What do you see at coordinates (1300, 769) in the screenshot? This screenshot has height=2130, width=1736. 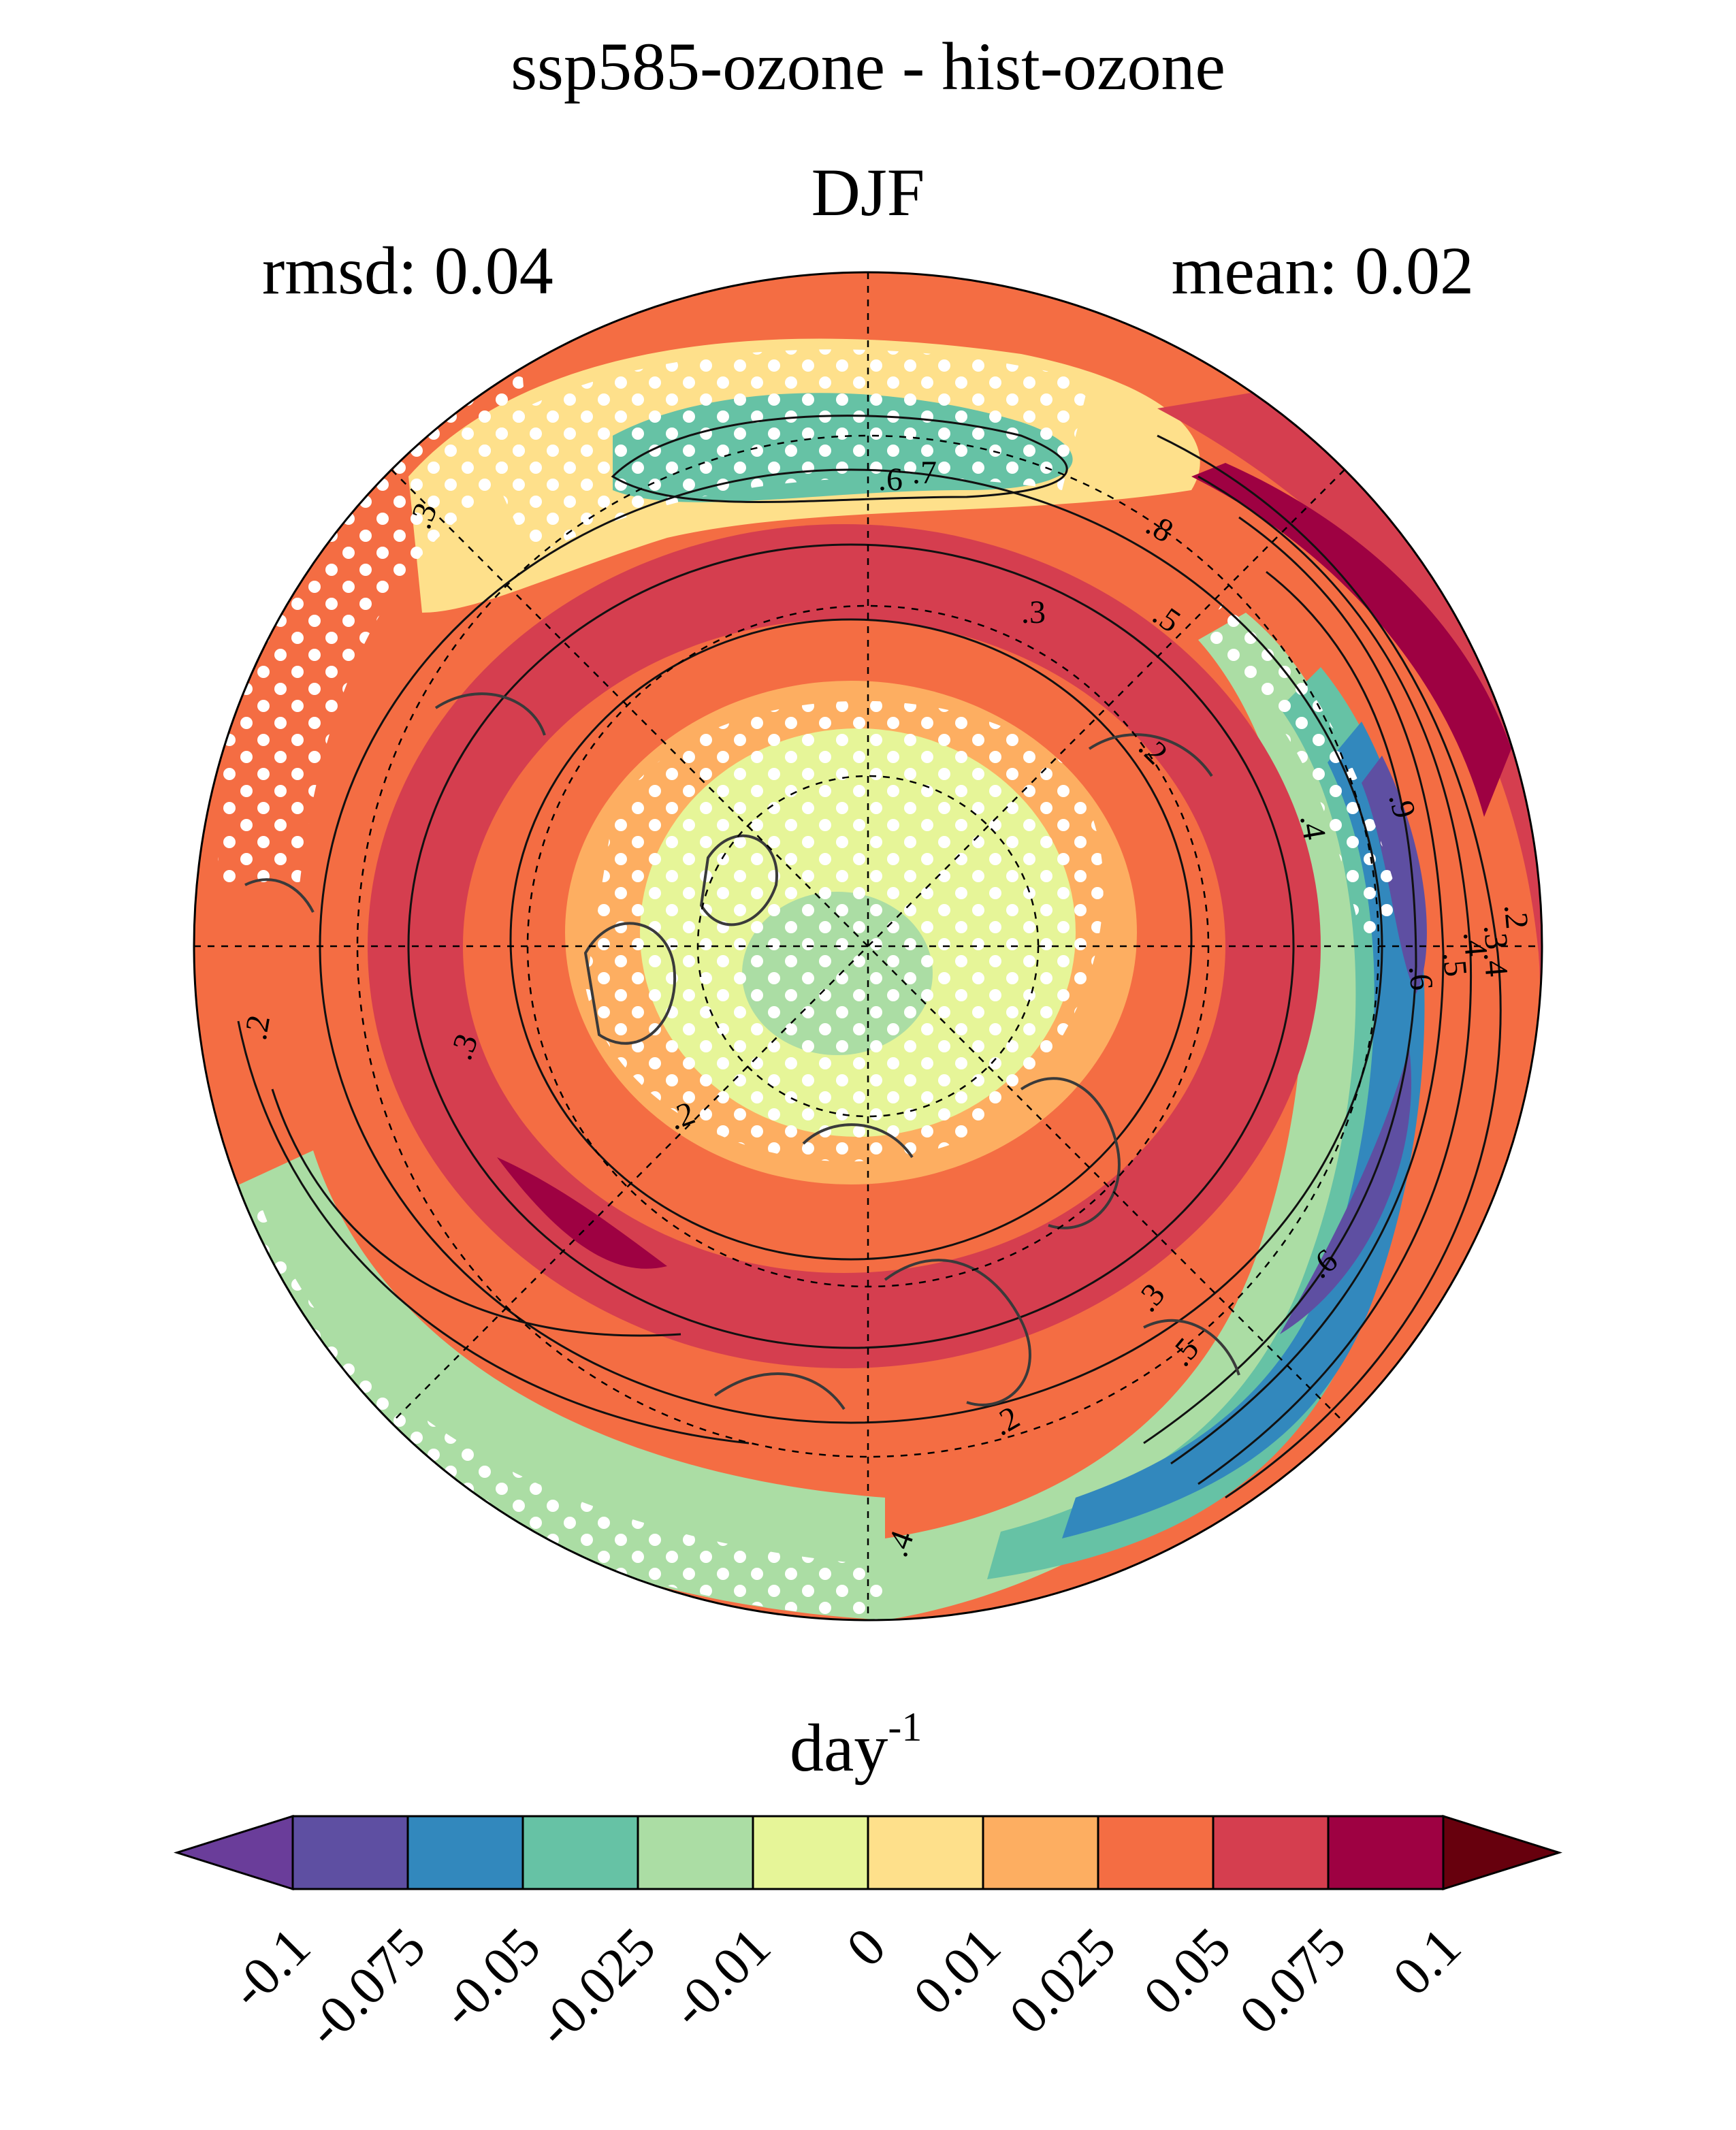 I see `stipple-east-band` at bounding box center [1300, 769].